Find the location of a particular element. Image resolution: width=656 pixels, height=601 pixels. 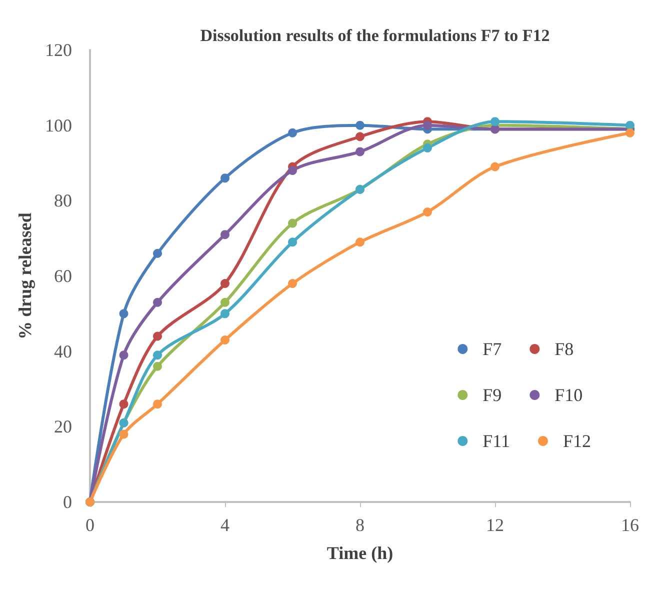

x-tick-label: 16 is located at coordinates (630, 525).